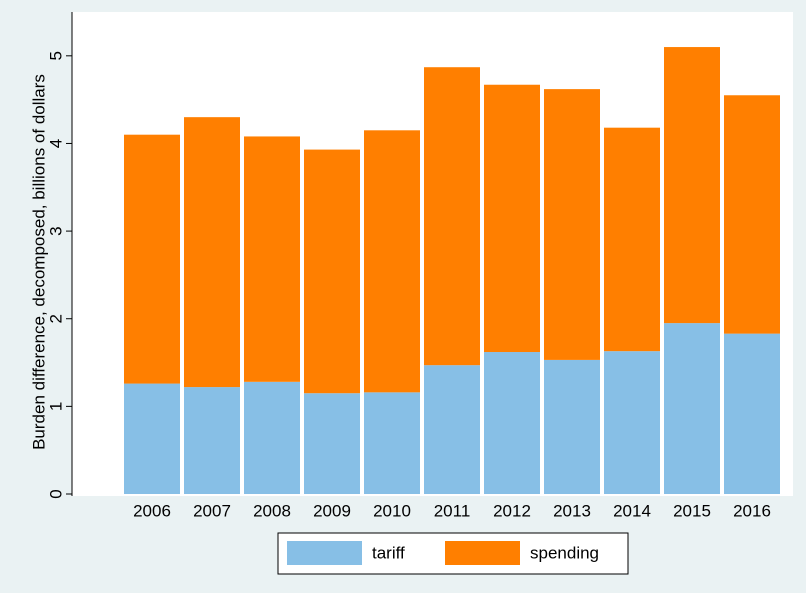 This screenshot has width=806, height=598. What do you see at coordinates (272, 510) in the screenshot?
I see `x-tick-label: 2008` at bounding box center [272, 510].